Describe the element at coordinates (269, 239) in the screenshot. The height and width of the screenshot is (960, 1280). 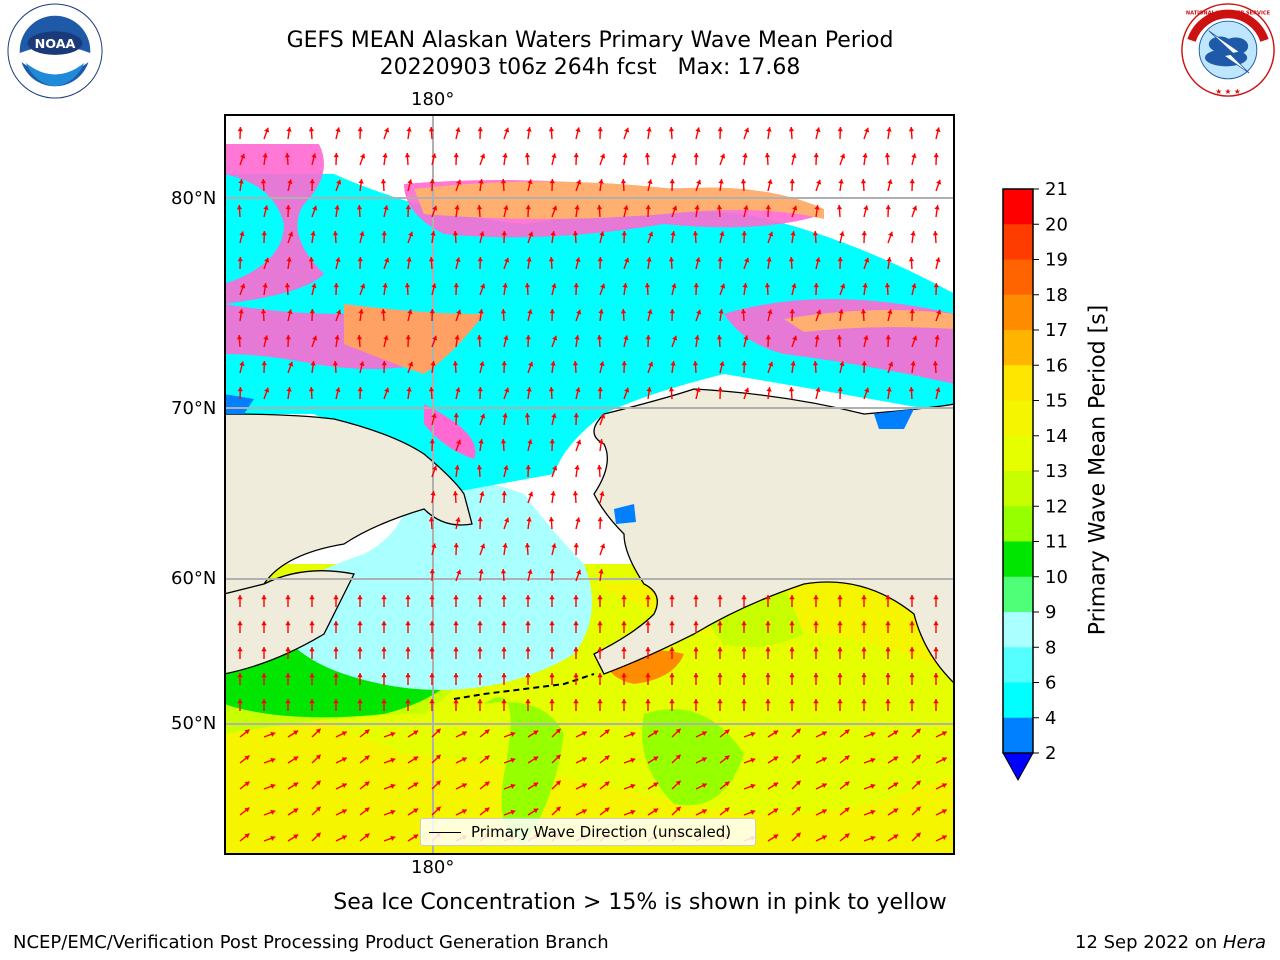
I see `field-6s-nw` at that location.